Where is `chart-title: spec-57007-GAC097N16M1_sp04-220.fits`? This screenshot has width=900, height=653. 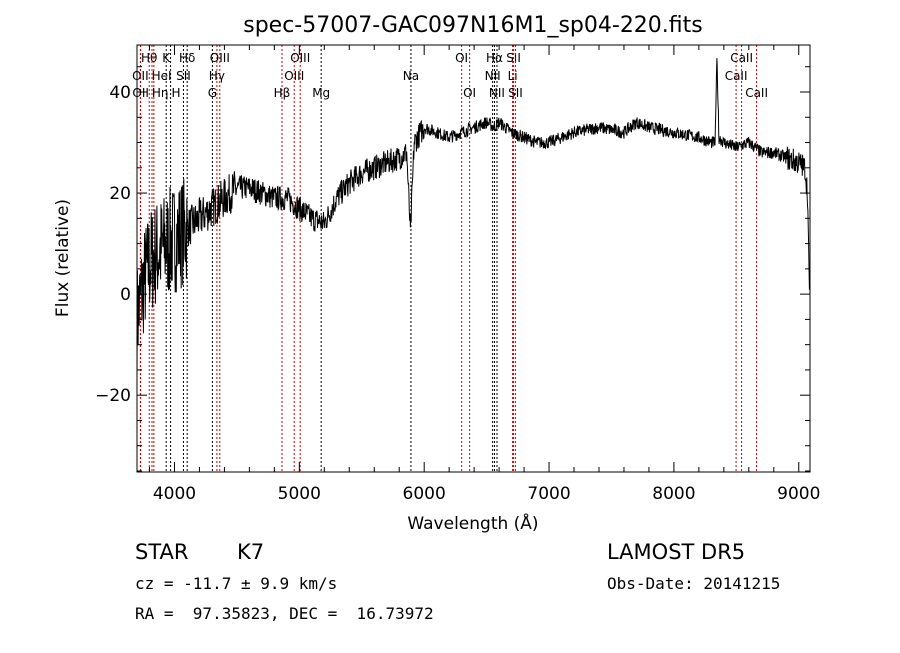
chart-title: spec-57007-GAC097N16M1_sp04-220.fits is located at coordinates (473, 25).